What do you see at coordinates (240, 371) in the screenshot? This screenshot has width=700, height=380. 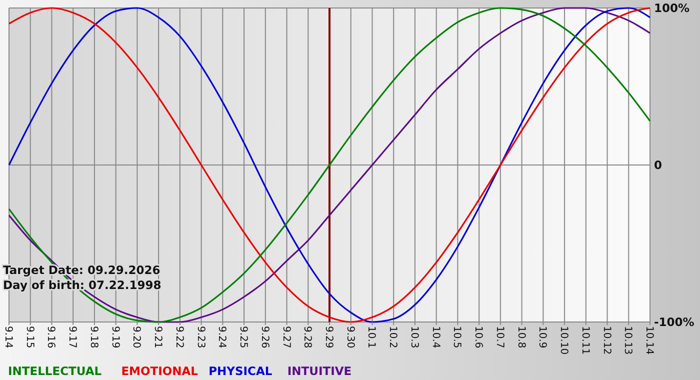 I see `text: PHYSICAL` at bounding box center [240, 371].